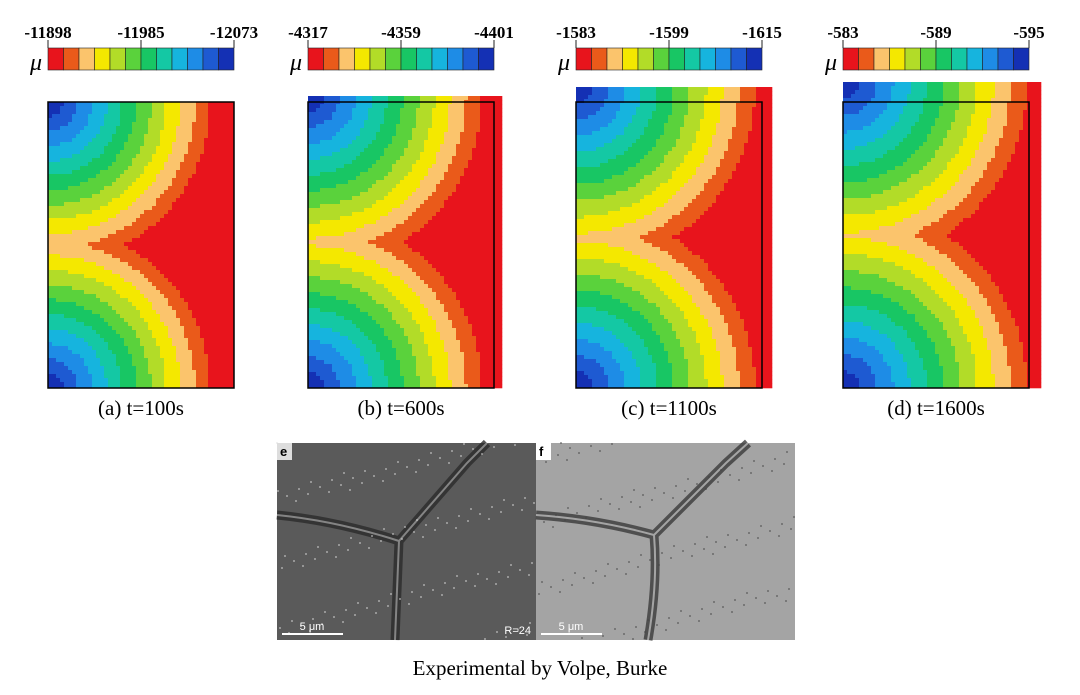 This screenshot has width=1080, height=695. Describe the element at coordinates (312, 627) in the screenshot. I see `scale-bar-label: 5 μm` at that location.